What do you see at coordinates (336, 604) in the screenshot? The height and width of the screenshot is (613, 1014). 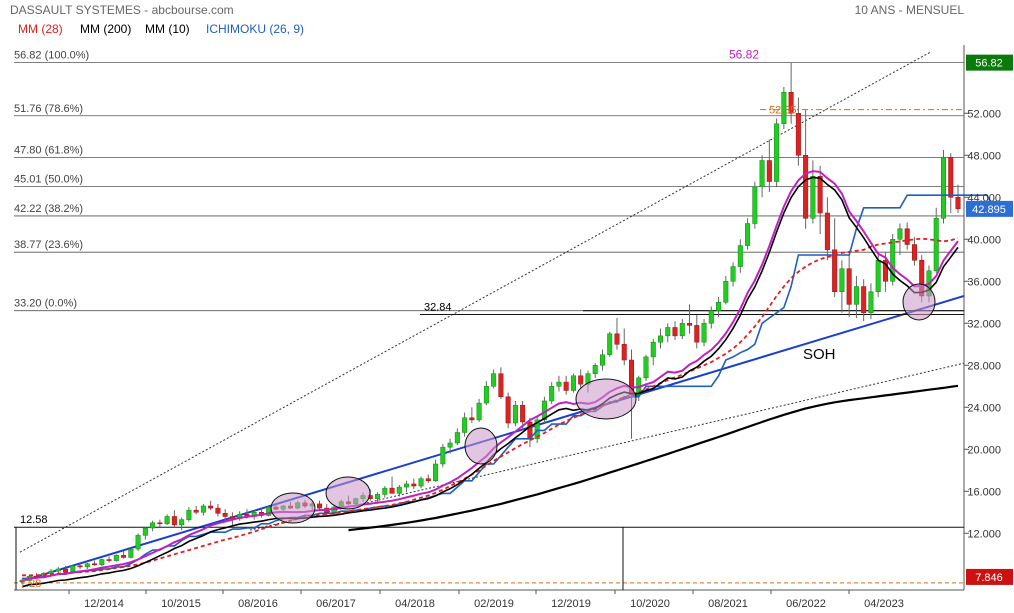 I see `x-tick-label-3: 06/2017` at bounding box center [336, 604].